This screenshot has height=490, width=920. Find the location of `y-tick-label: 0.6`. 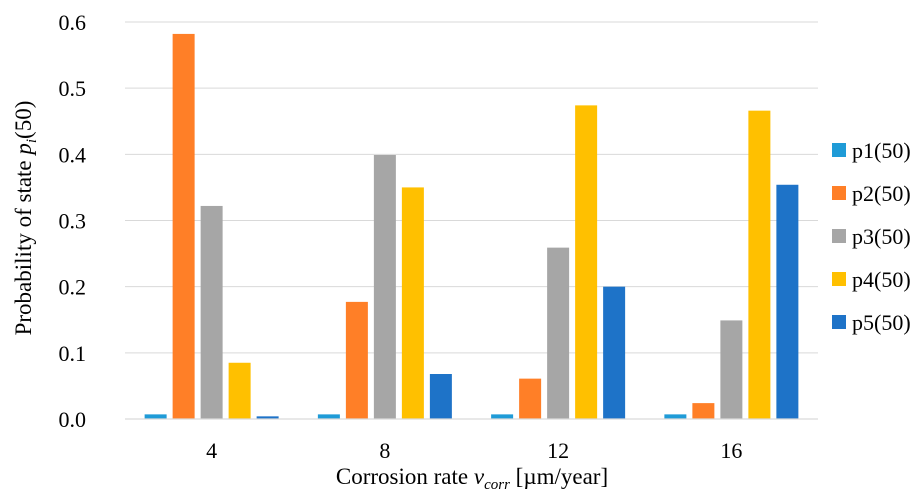

y-tick-label: 0.6 is located at coordinates (73, 22).